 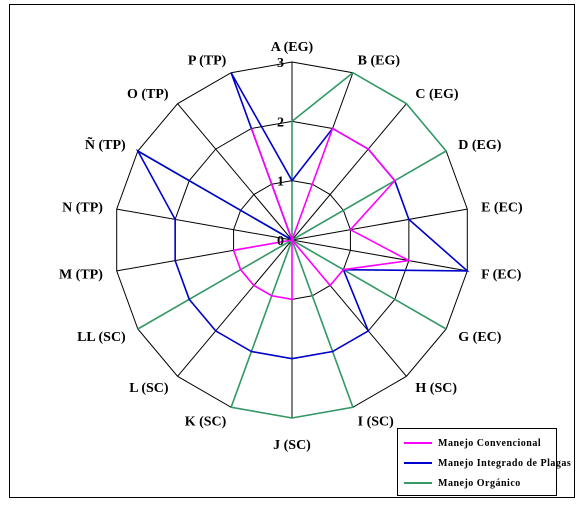 I want to click on radial-tick-label: 3, so click(x=280, y=63).